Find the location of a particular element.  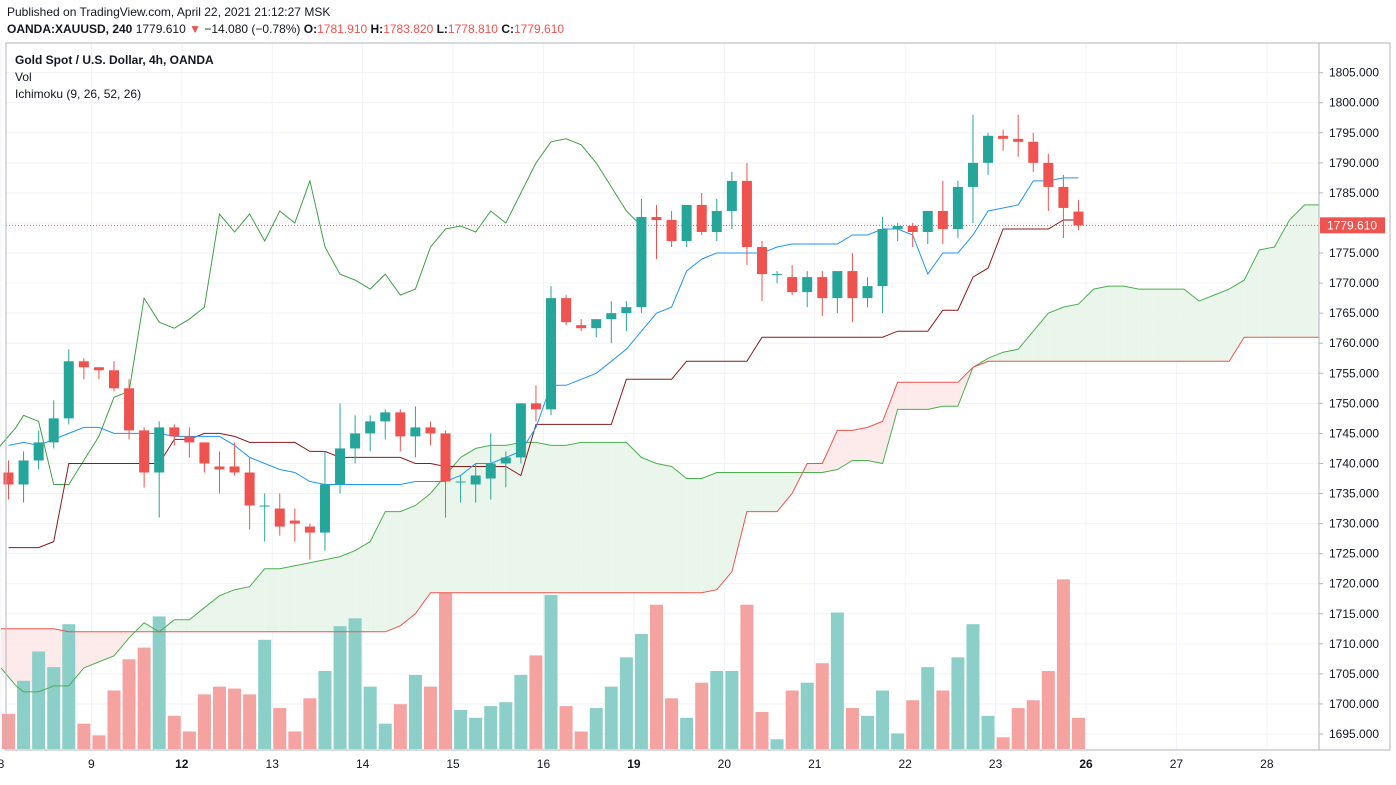

time-tick-label: 13 is located at coordinates (273, 764).